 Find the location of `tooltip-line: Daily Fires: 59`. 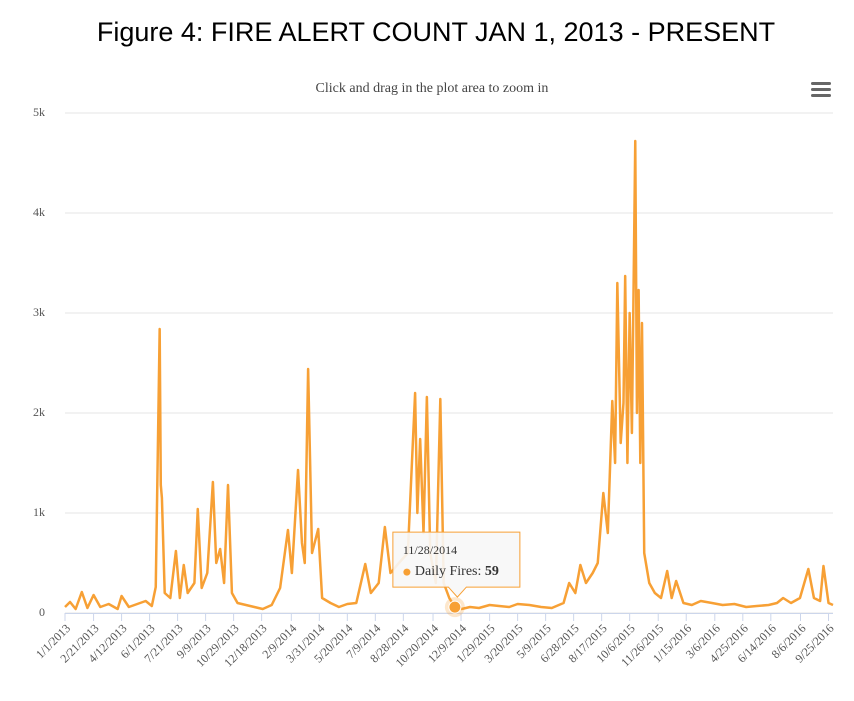

tooltip-line: Daily Fires: 59 is located at coordinates (457, 571).